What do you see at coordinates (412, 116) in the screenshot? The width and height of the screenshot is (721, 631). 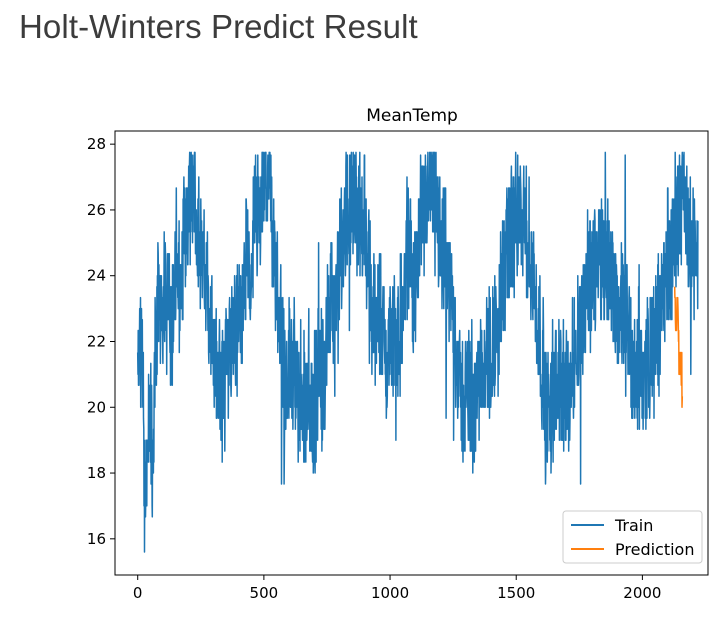 I see `chart-title: MeanTemp` at bounding box center [412, 116].